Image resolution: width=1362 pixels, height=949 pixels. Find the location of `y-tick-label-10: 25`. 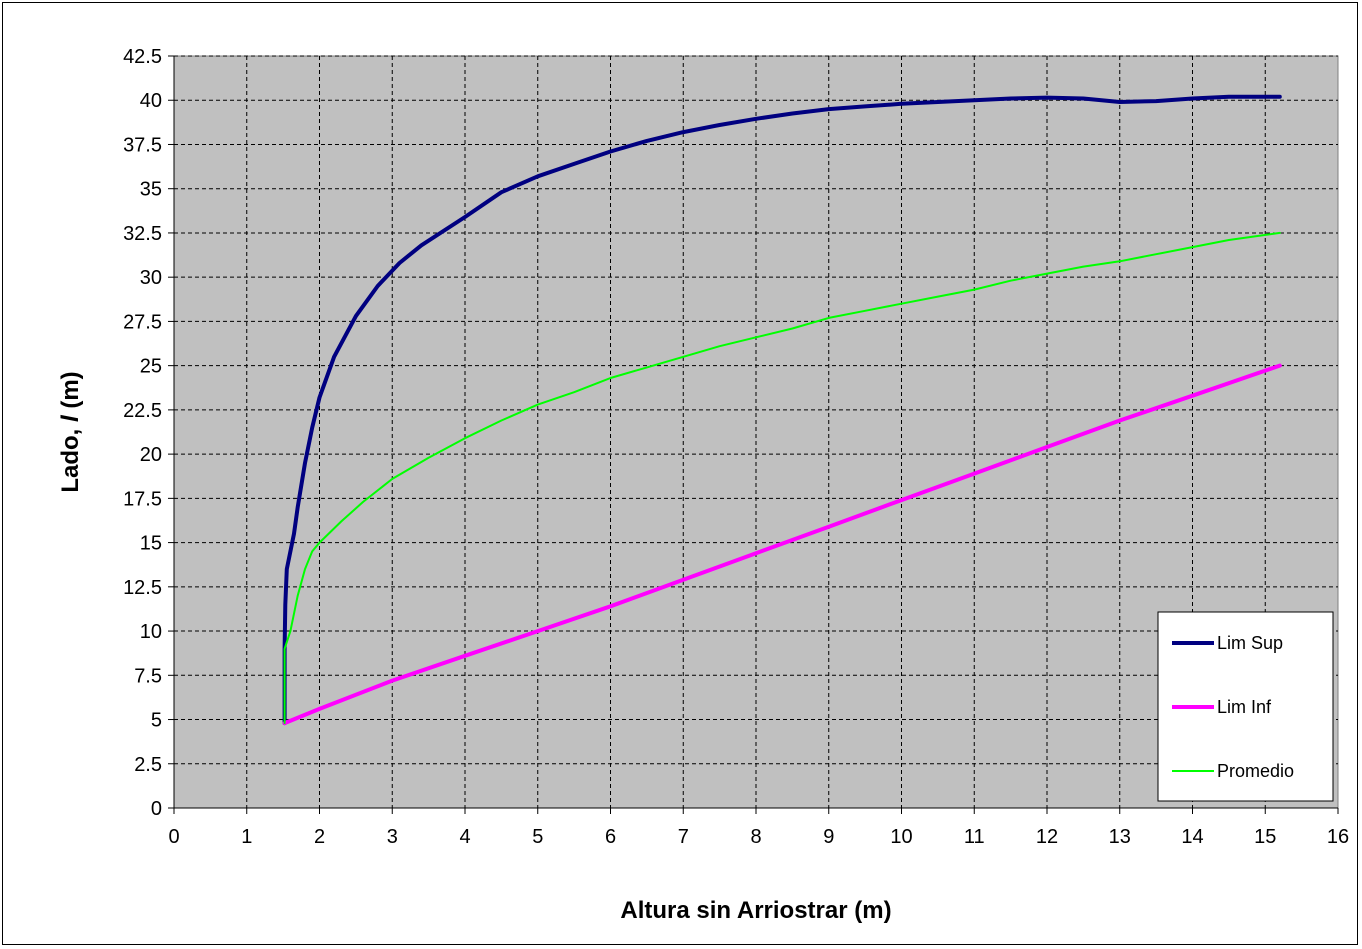

y-tick-label-10: 25 is located at coordinates (151, 367).